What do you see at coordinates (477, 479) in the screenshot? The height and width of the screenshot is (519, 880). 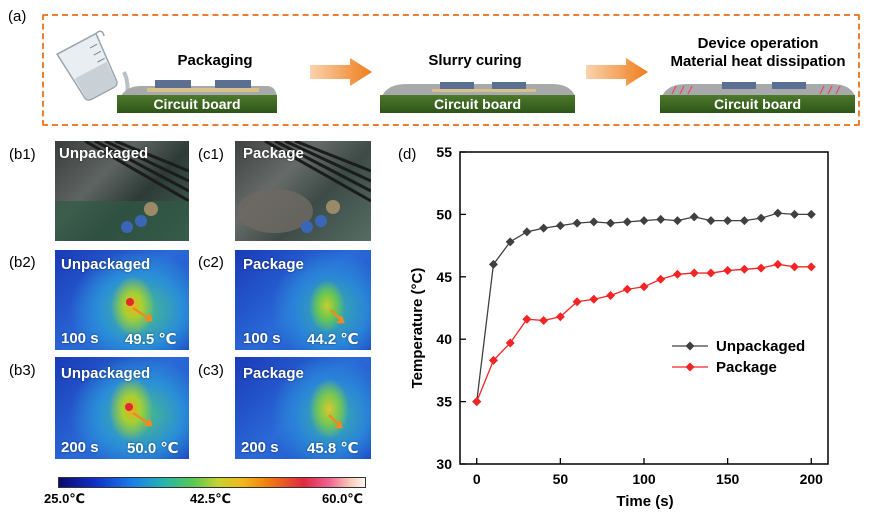 I see `x-tick-label: 0` at bounding box center [477, 479].